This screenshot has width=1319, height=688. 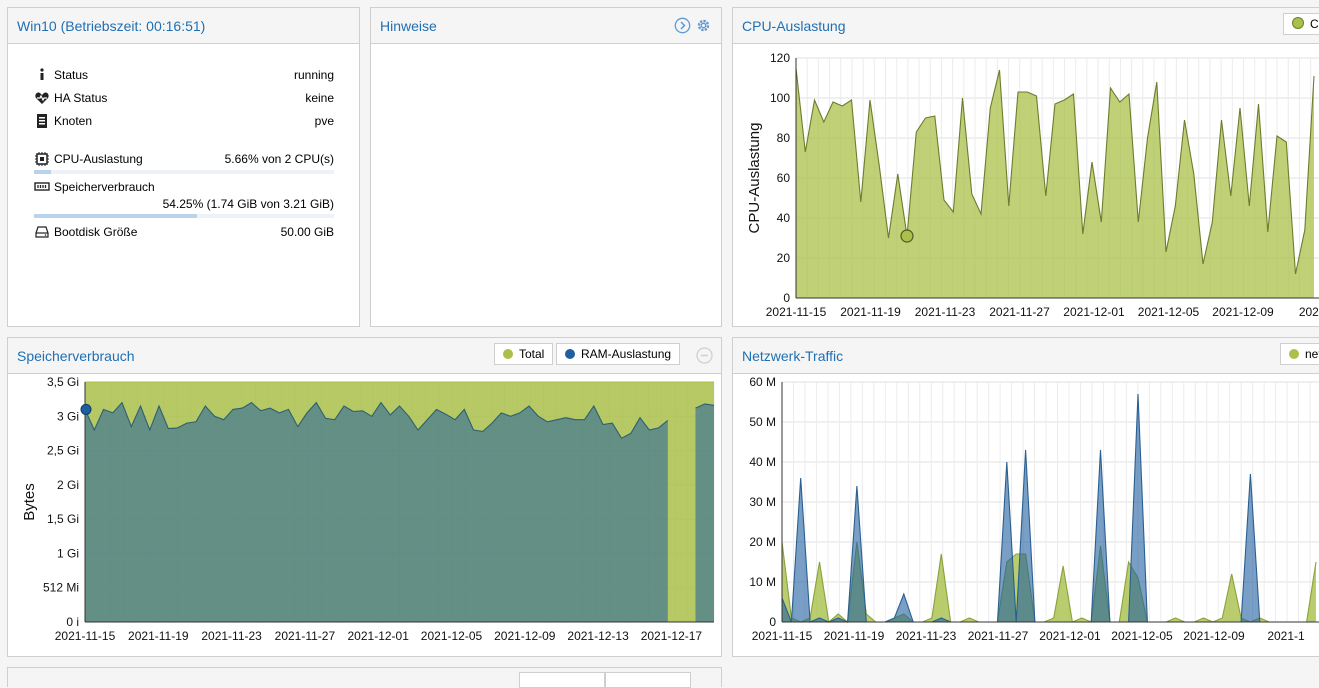 What do you see at coordinates (682, 25) in the screenshot?
I see `chevron-right-circle-icon` at bounding box center [682, 25].